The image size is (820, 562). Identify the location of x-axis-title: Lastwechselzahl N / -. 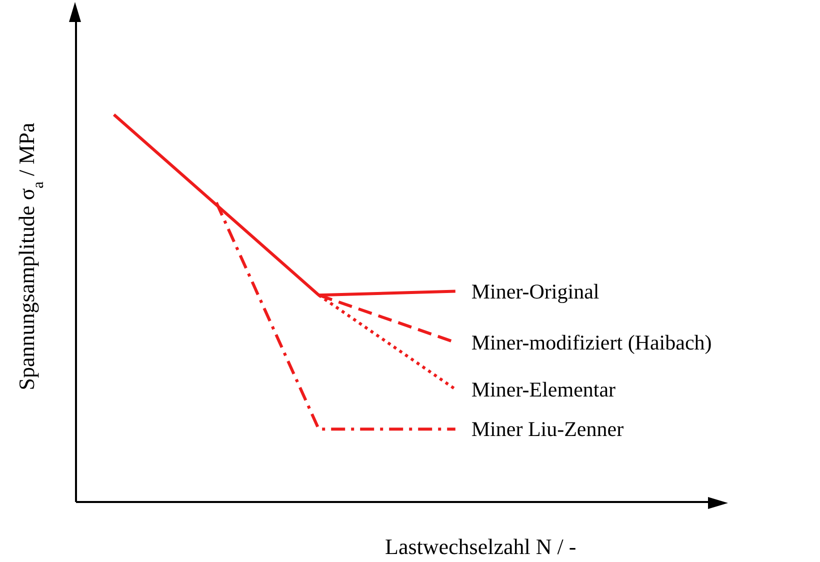
(480, 546).